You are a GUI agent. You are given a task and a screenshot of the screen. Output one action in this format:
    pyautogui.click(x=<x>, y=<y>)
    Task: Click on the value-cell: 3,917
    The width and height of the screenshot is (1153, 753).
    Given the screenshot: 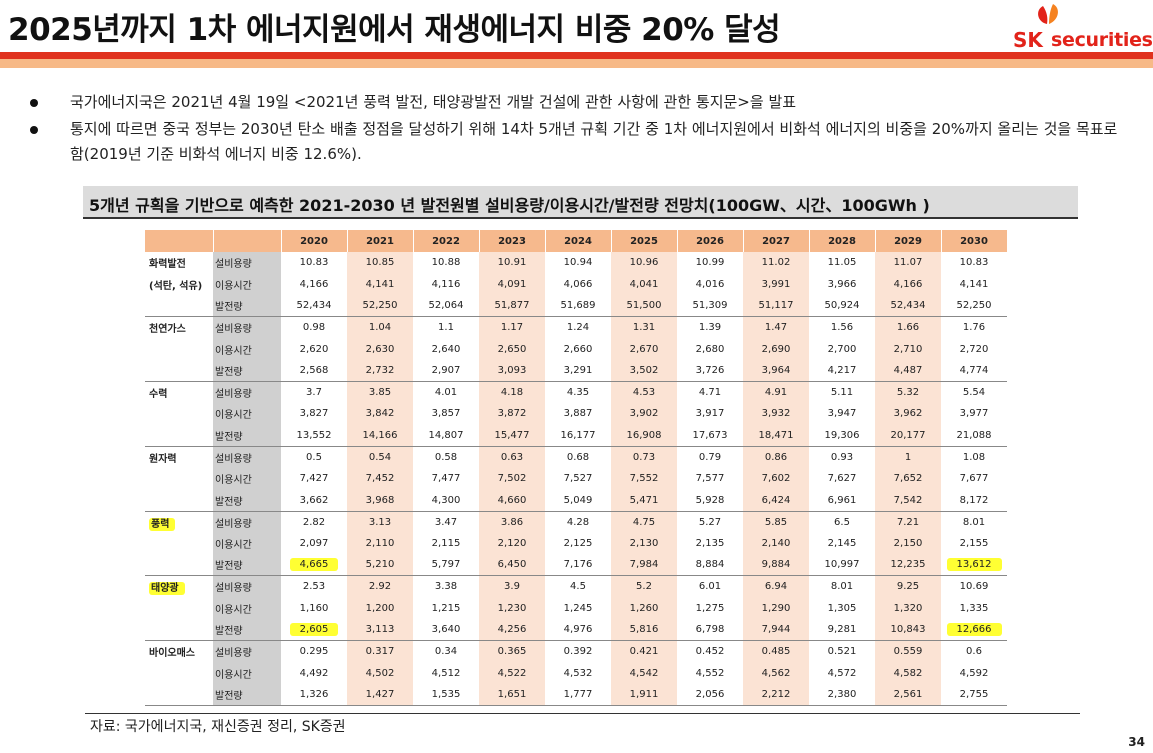 What is the action you would take?
    pyautogui.click(x=710, y=414)
    